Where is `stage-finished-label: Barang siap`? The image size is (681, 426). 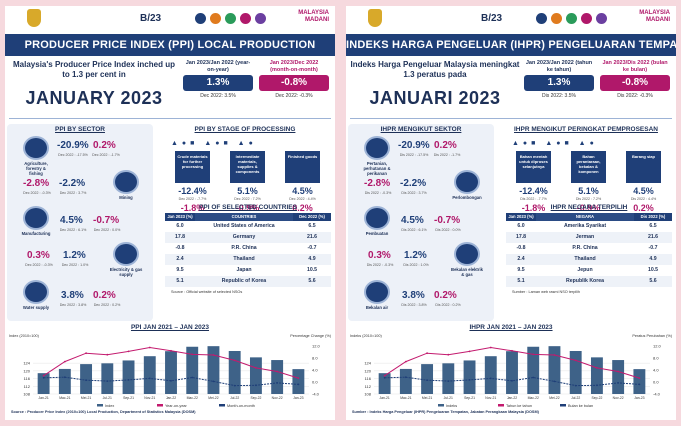 stage-finished-label: Barang siap is located at coordinates (643, 167).